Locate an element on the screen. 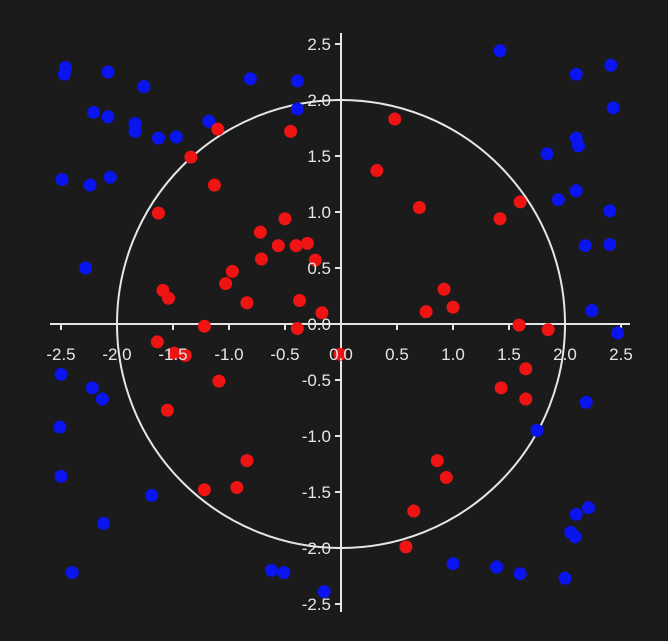 Image resolution: width=668 pixels, height=641 pixels. y-tick-label: 2.5 is located at coordinates (319, 44).